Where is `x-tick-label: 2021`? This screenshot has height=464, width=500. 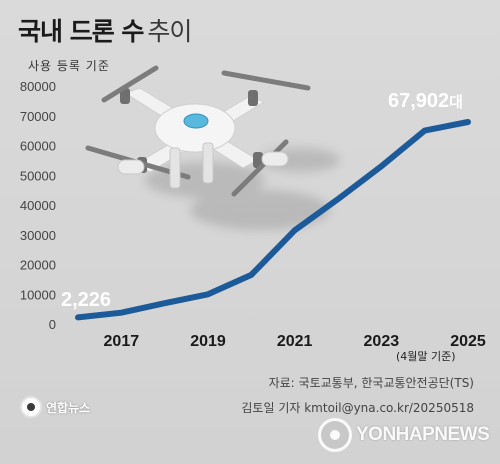 x-tick-label: 2021 is located at coordinates (295, 341).